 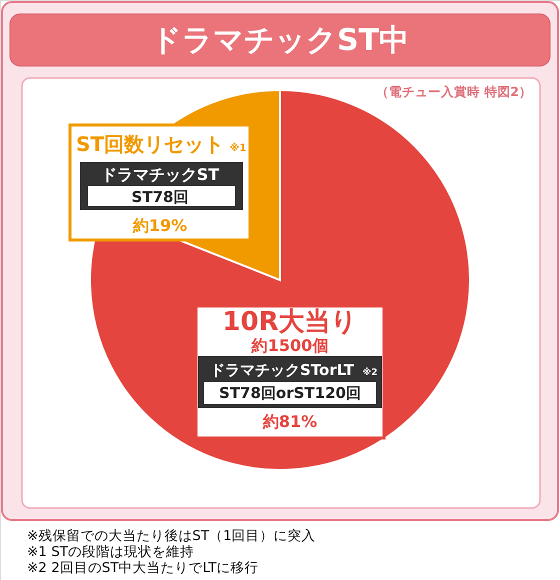 I want to click on data-label: 約81%, so click(x=290, y=421).